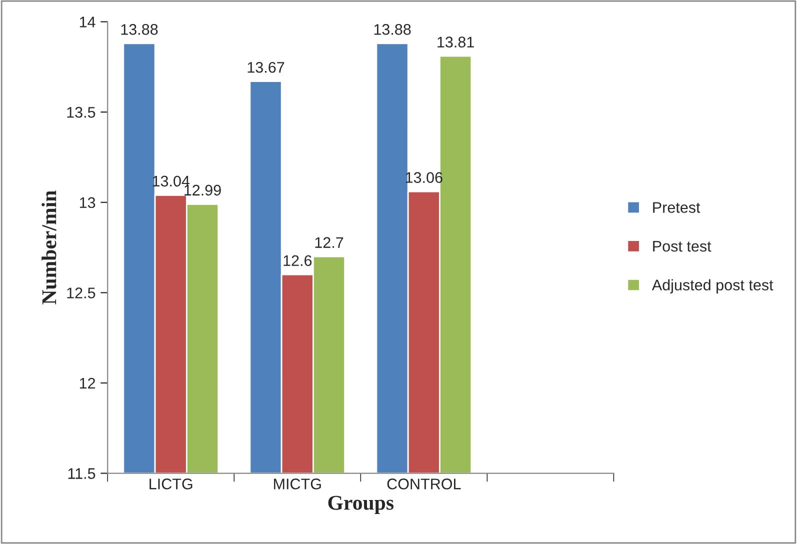 This screenshot has width=797, height=544. I want to click on y-tick-label: 12.5, so click(81, 293).